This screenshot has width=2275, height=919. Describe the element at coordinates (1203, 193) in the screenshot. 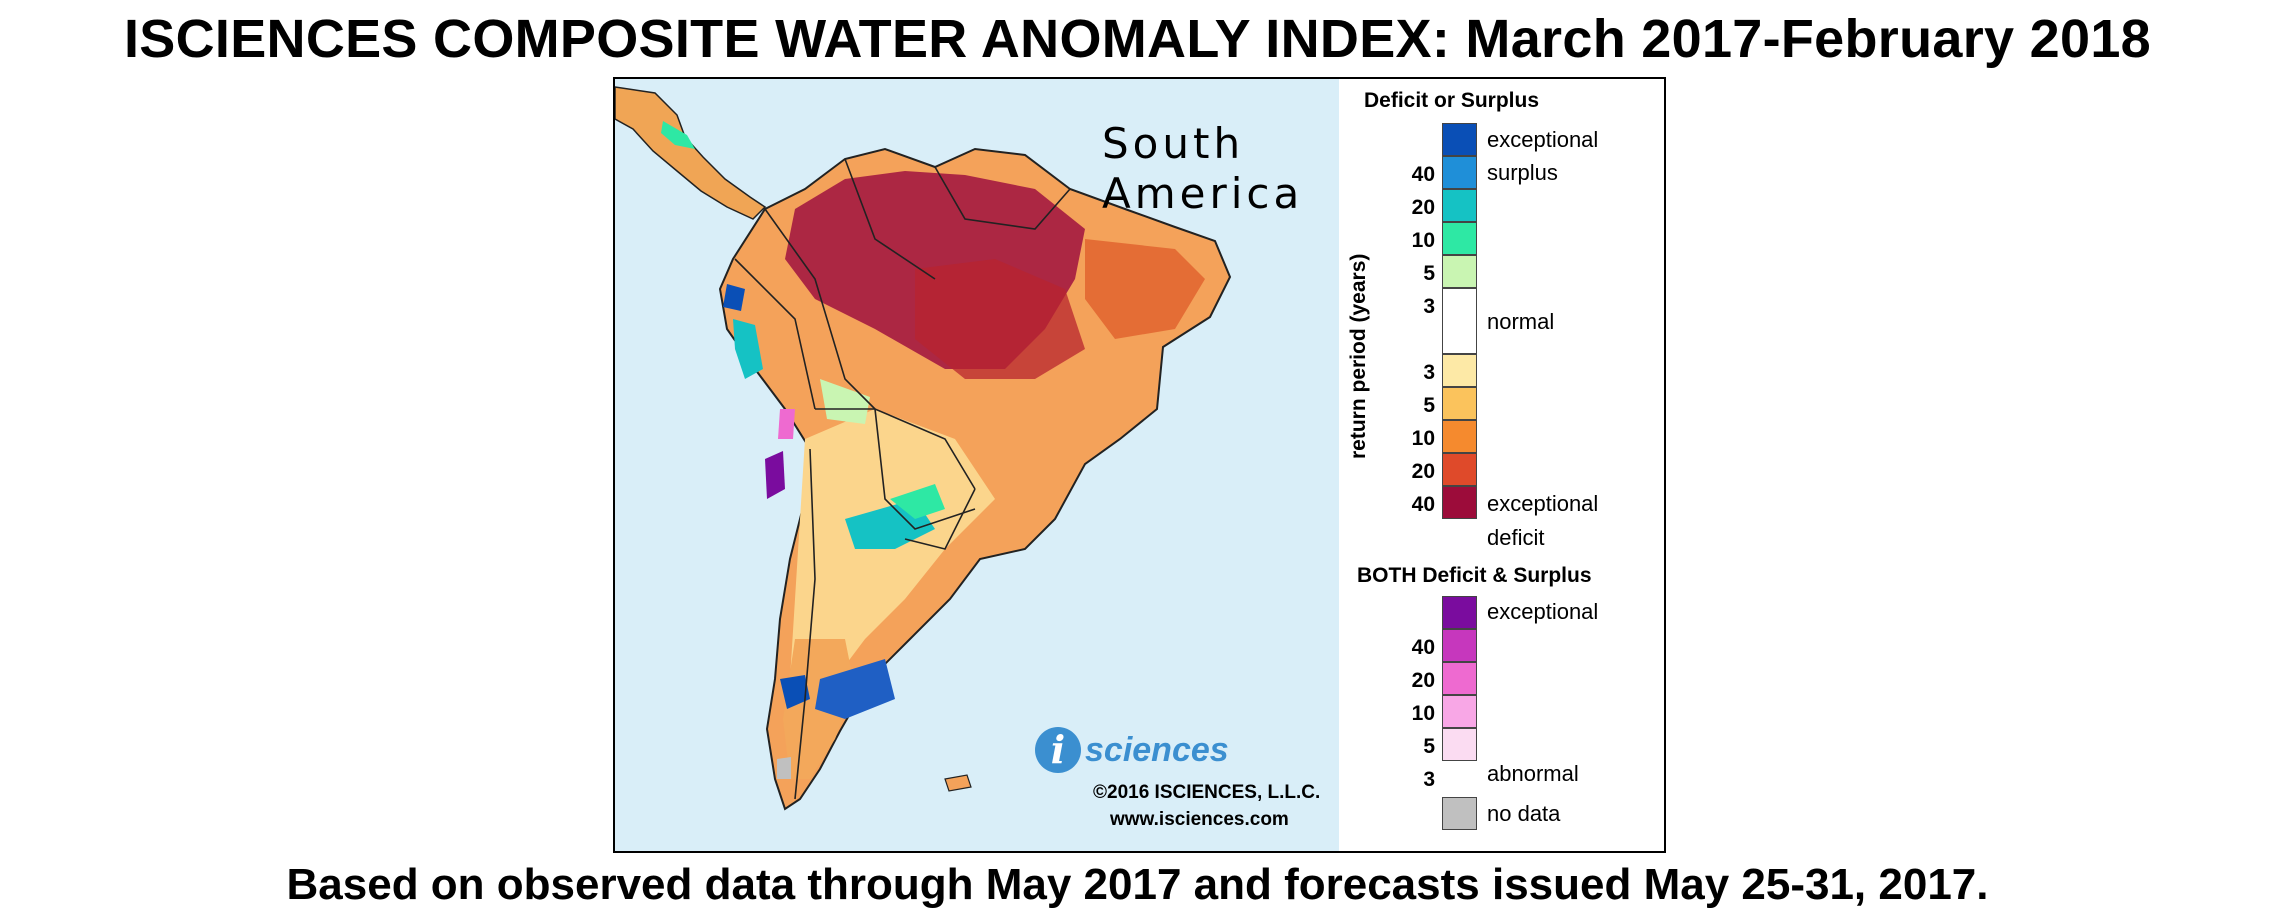

I see `region-label-line2: America` at that location.